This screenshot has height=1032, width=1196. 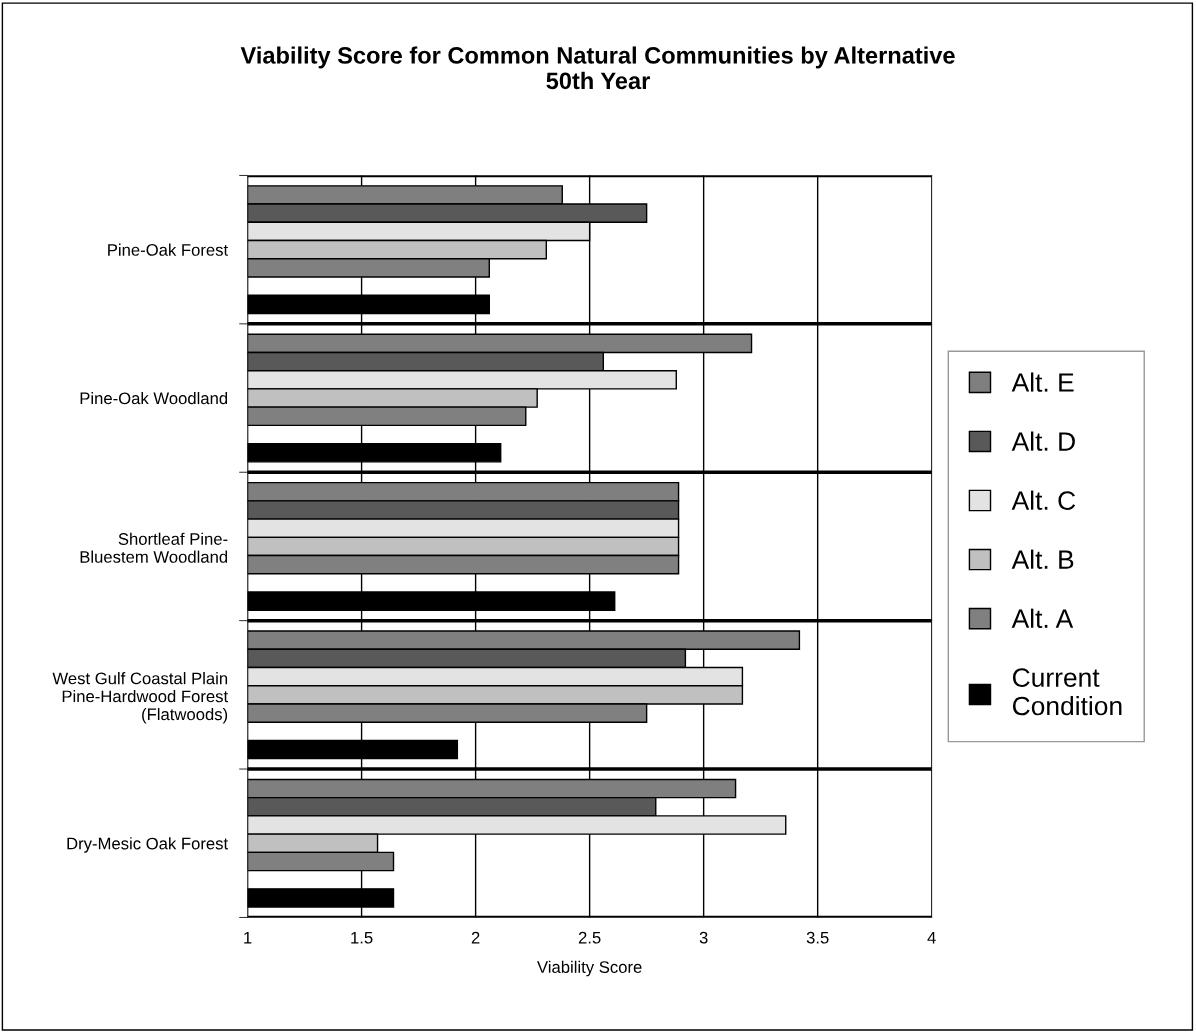 What do you see at coordinates (1042, 559) in the screenshot?
I see `legend-label: Alt. B` at bounding box center [1042, 559].